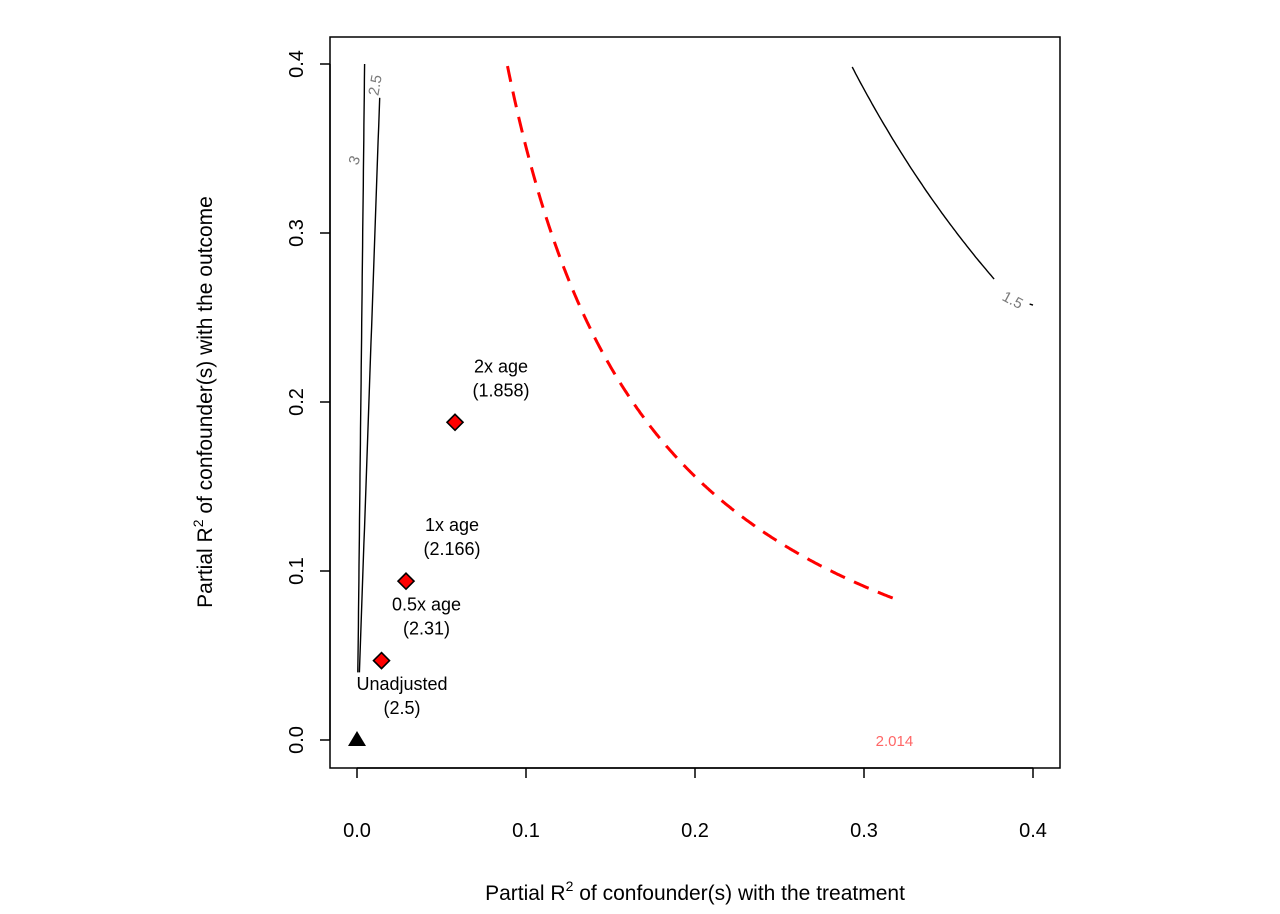 Image resolution: width=1280 pixels, height=914 pixels. Describe the element at coordinates (357, 738) in the screenshot. I see `unadjusted-triangle` at that location.